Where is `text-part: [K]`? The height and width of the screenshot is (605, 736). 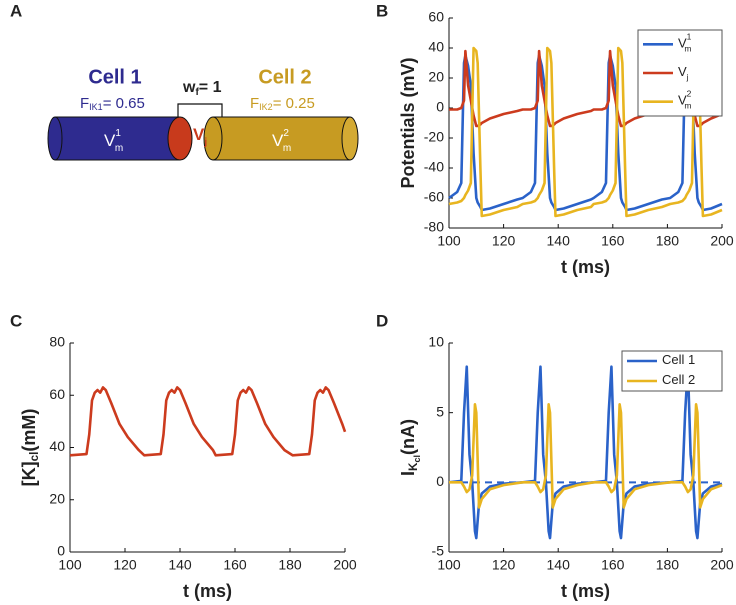
text-part: [K] is located at coordinates (29, 473).